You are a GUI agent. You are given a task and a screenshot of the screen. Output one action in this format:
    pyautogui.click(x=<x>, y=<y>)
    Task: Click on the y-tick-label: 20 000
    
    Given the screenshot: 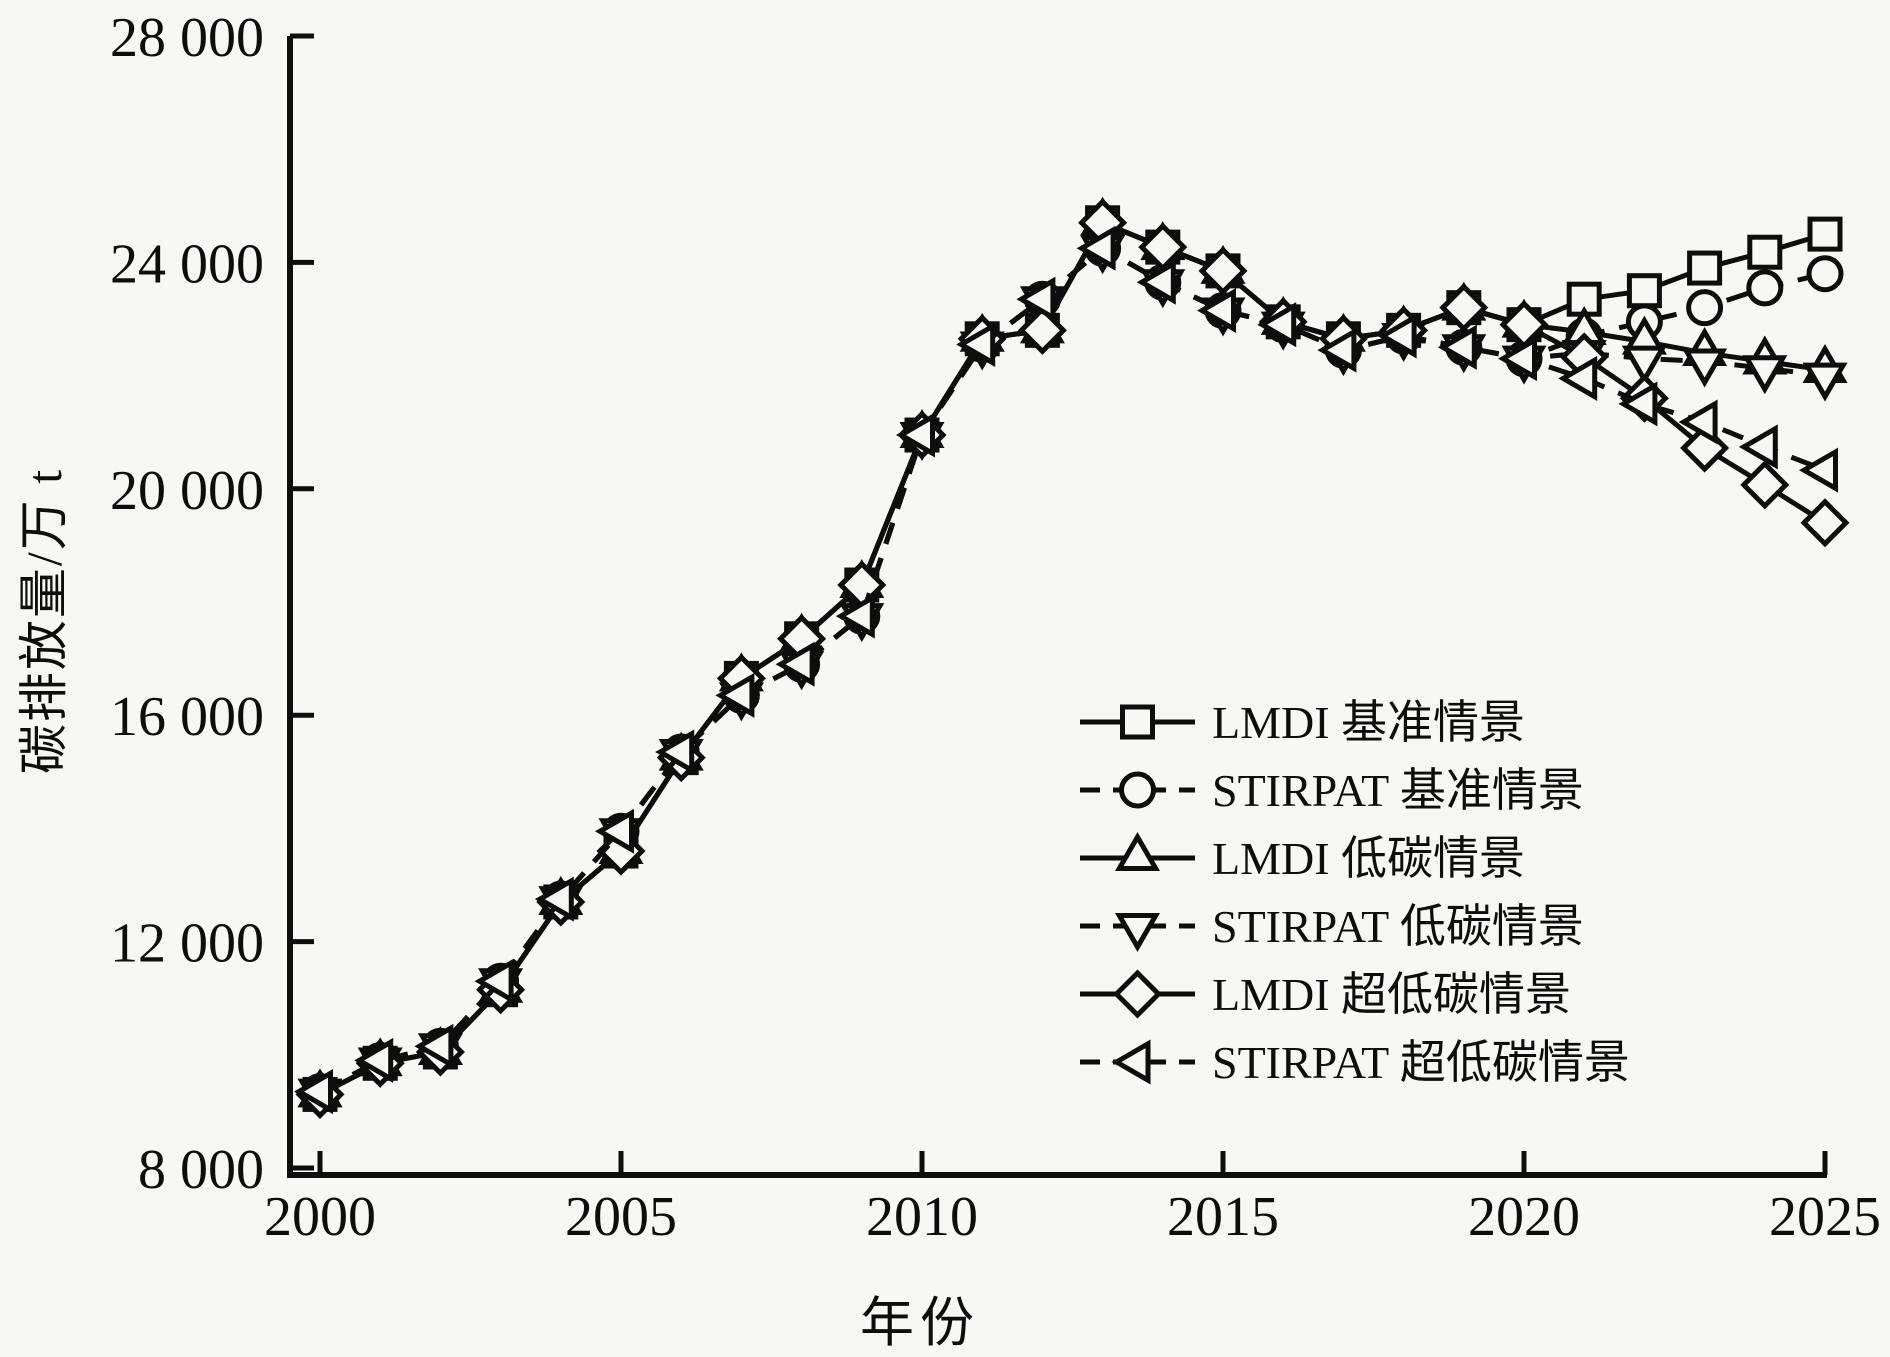 What is the action you would take?
    pyautogui.click(x=187, y=491)
    